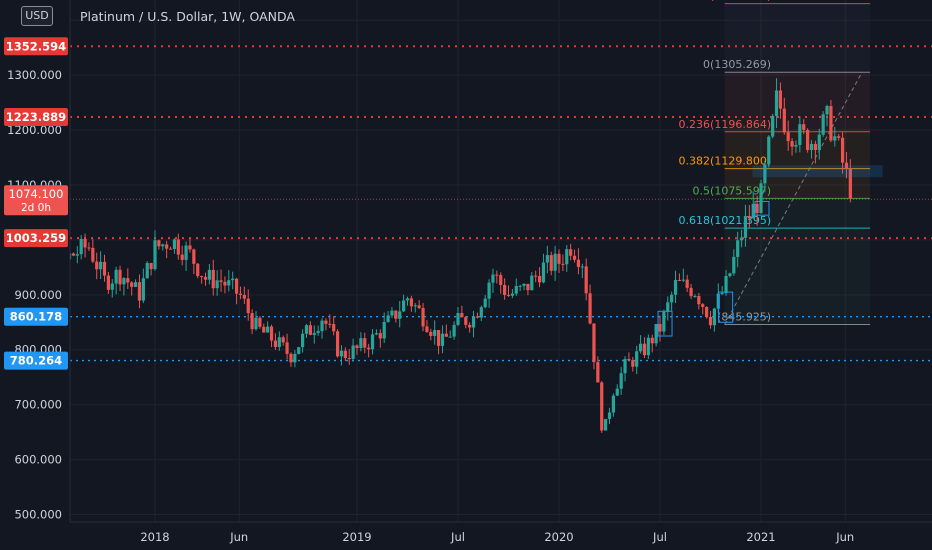  I want to click on price-tag-label: 1352.594, so click(36, 46).